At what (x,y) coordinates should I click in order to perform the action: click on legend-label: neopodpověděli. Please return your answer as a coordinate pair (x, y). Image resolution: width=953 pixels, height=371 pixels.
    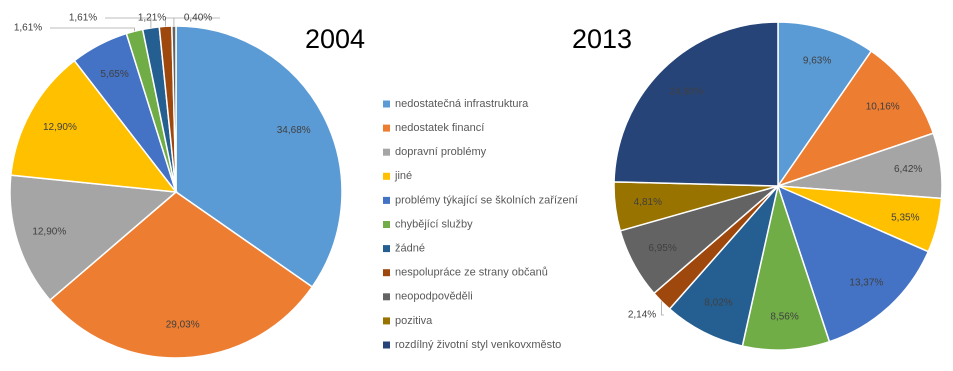
    Looking at the image, I should click on (434, 297).